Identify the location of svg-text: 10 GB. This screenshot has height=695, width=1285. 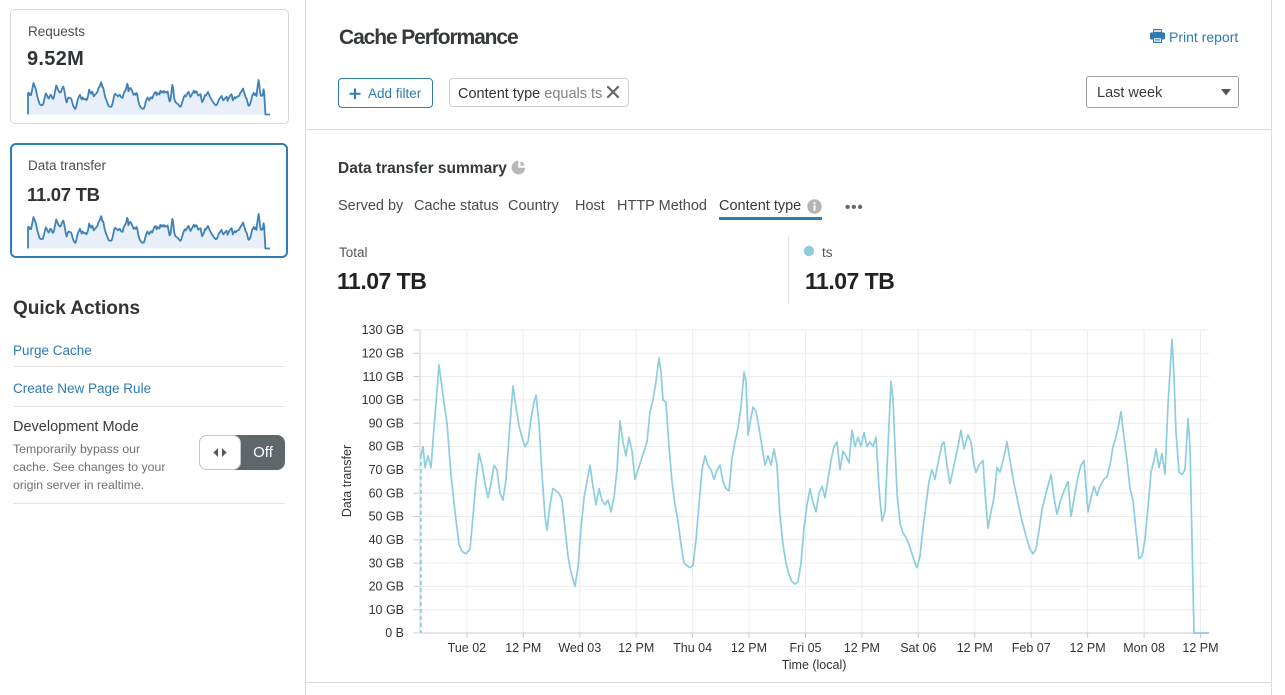
(386, 610).